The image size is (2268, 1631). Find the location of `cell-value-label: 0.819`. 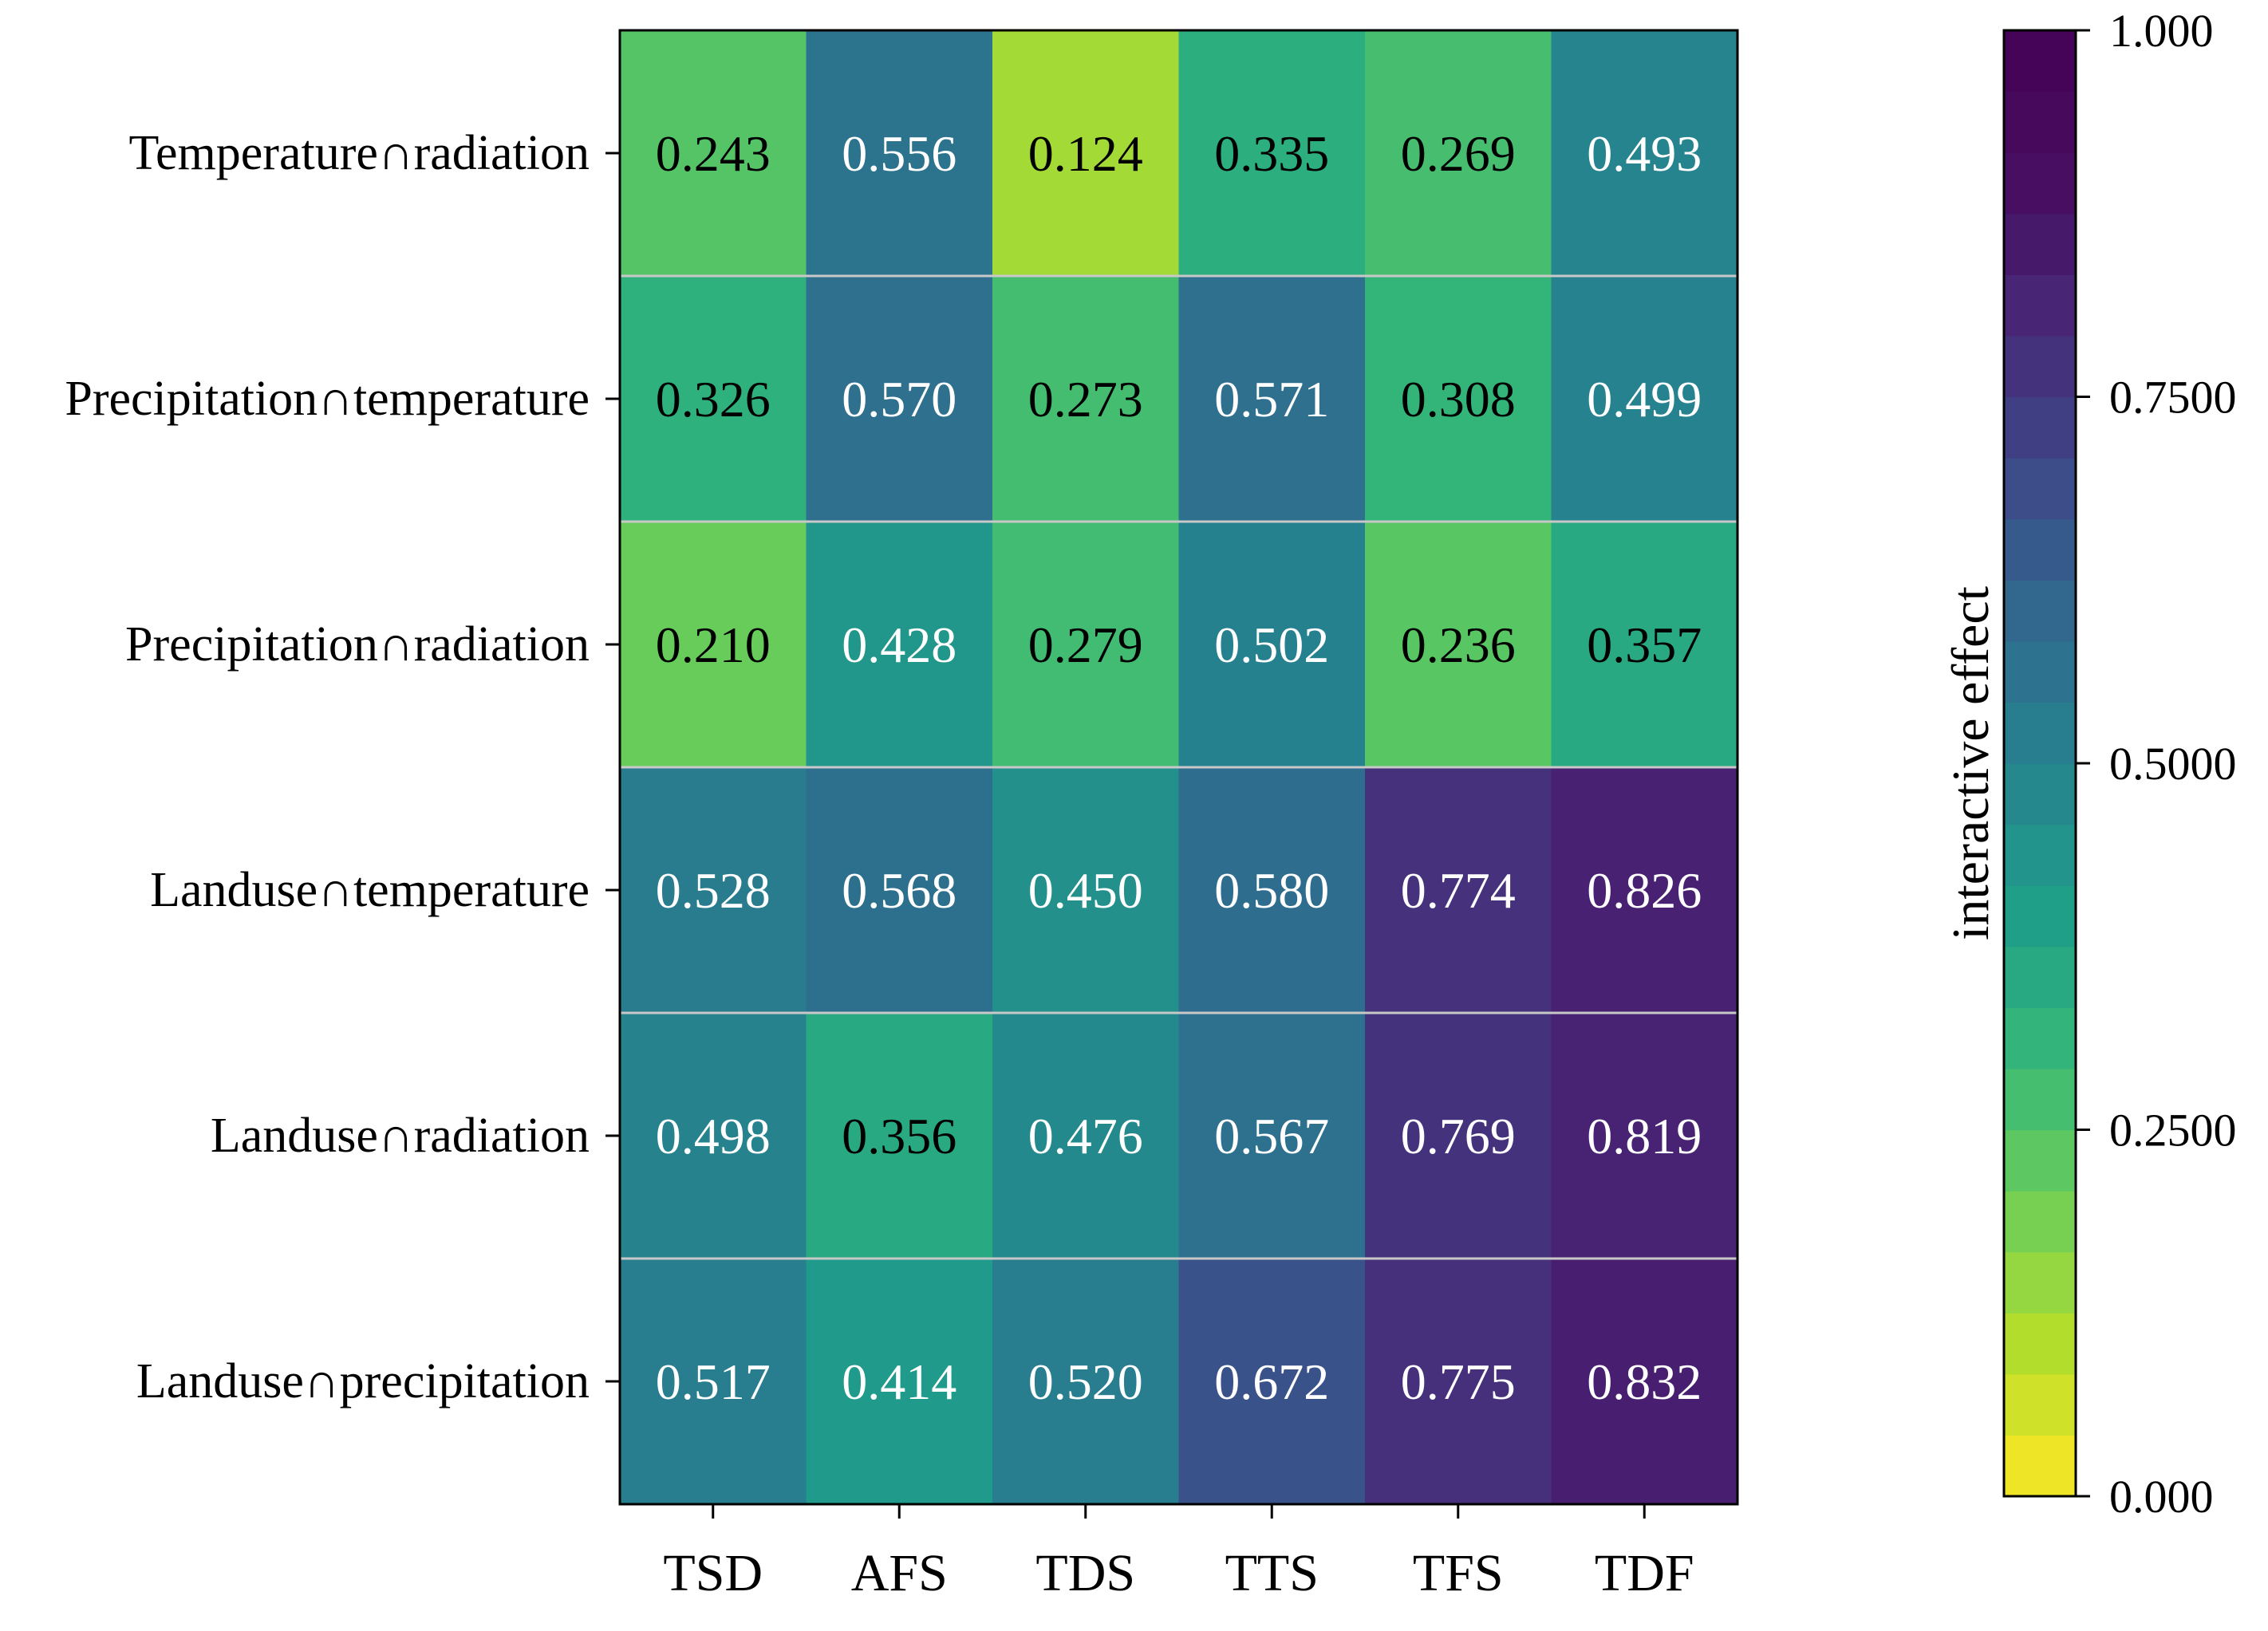

cell-value-label: 0.819 is located at coordinates (1644, 1136).